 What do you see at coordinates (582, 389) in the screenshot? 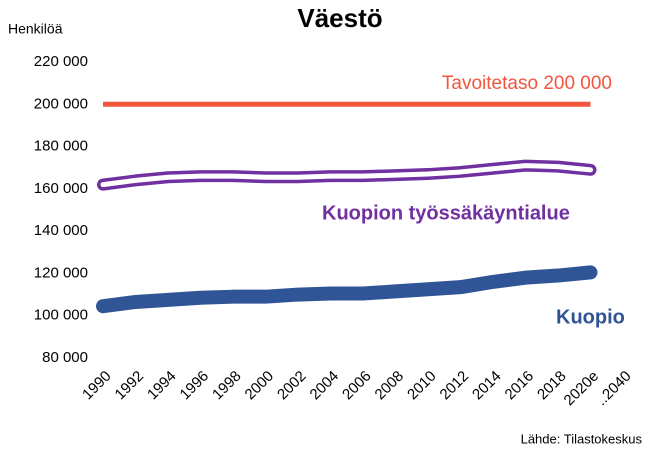
I see `x-tick-label: 2020e` at bounding box center [582, 389].